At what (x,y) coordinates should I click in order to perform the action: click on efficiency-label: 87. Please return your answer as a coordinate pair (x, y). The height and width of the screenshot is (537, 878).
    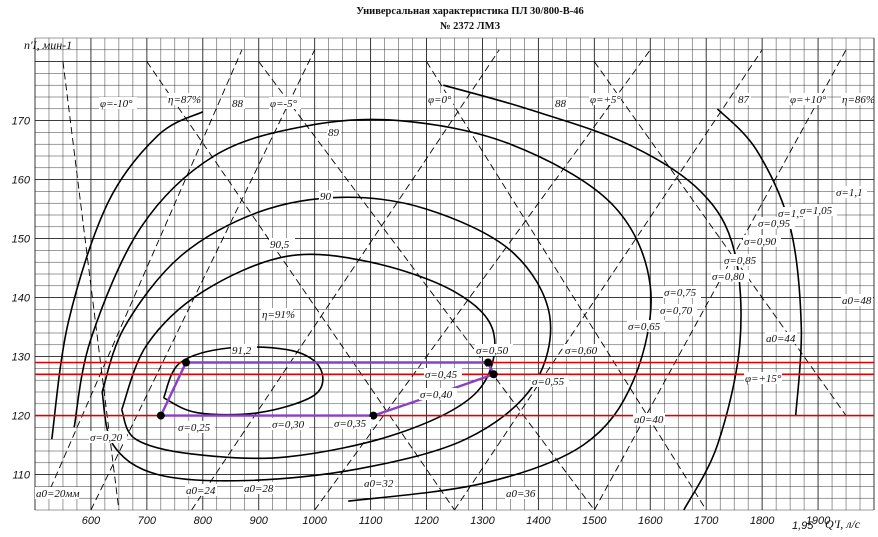
    Looking at the image, I should click on (744, 100).